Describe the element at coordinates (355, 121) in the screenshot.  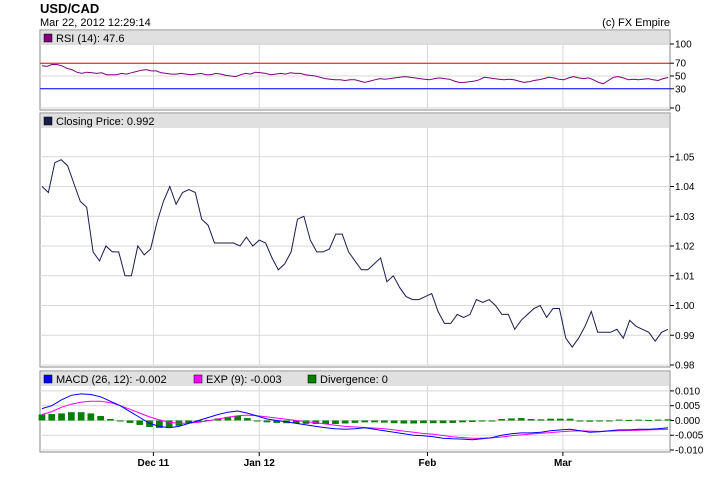
I see `price-legend-bar` at that location.